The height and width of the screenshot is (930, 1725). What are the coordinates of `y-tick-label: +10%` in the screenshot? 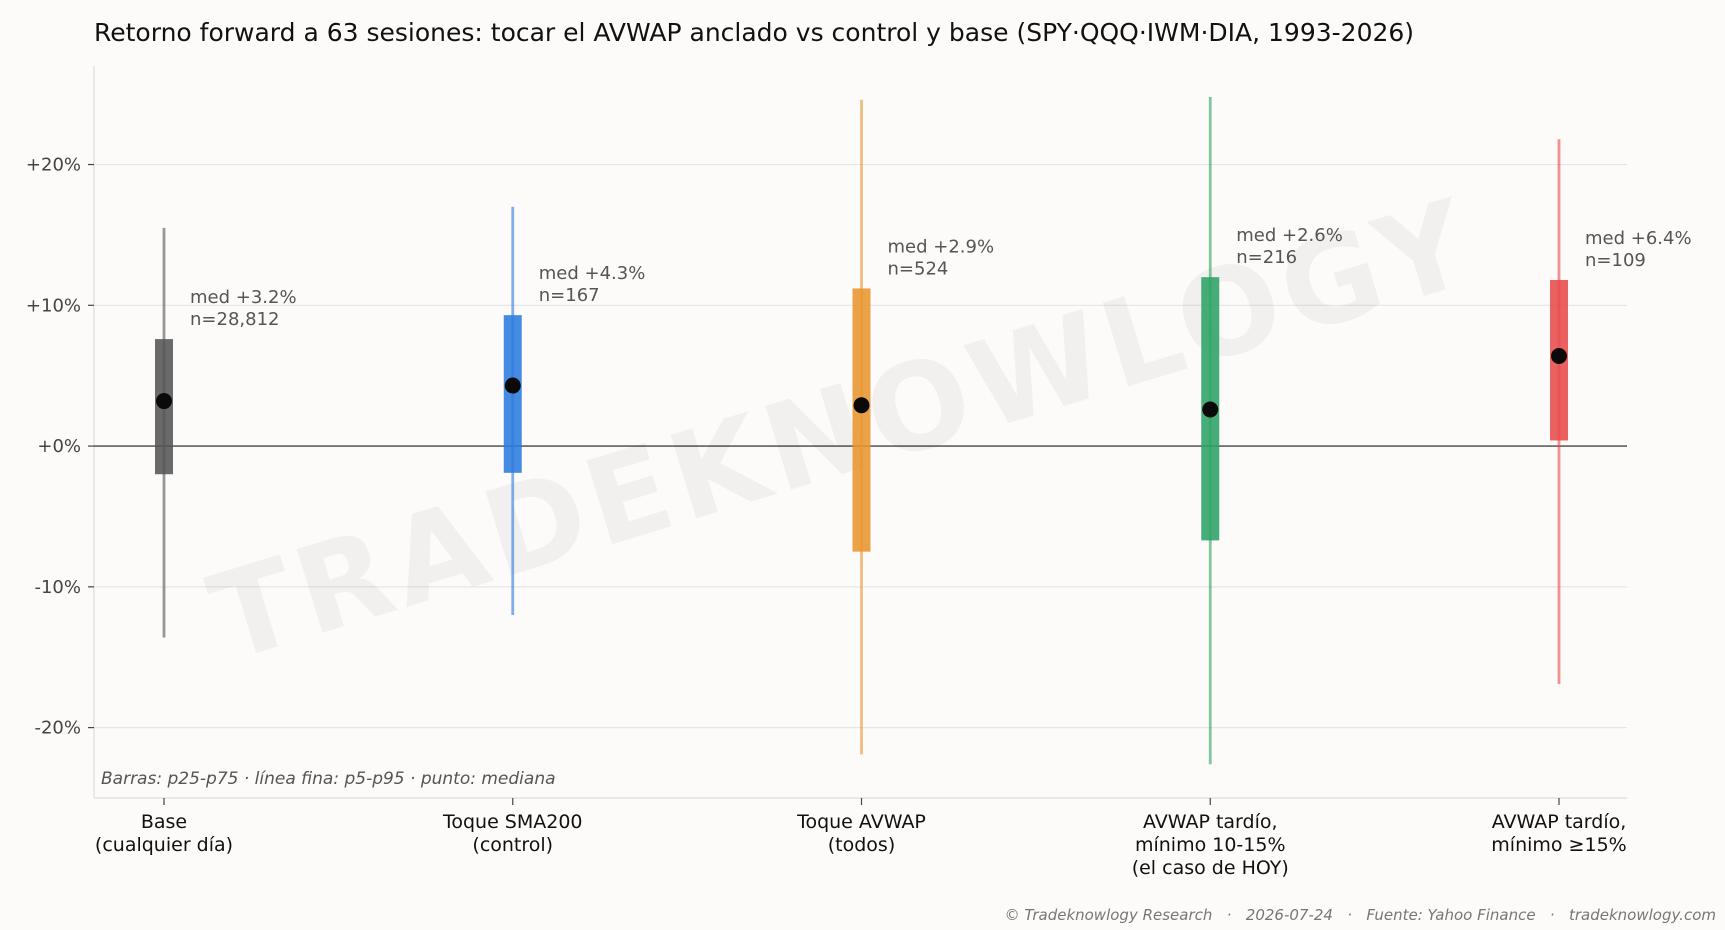 It's located at (53, 305).